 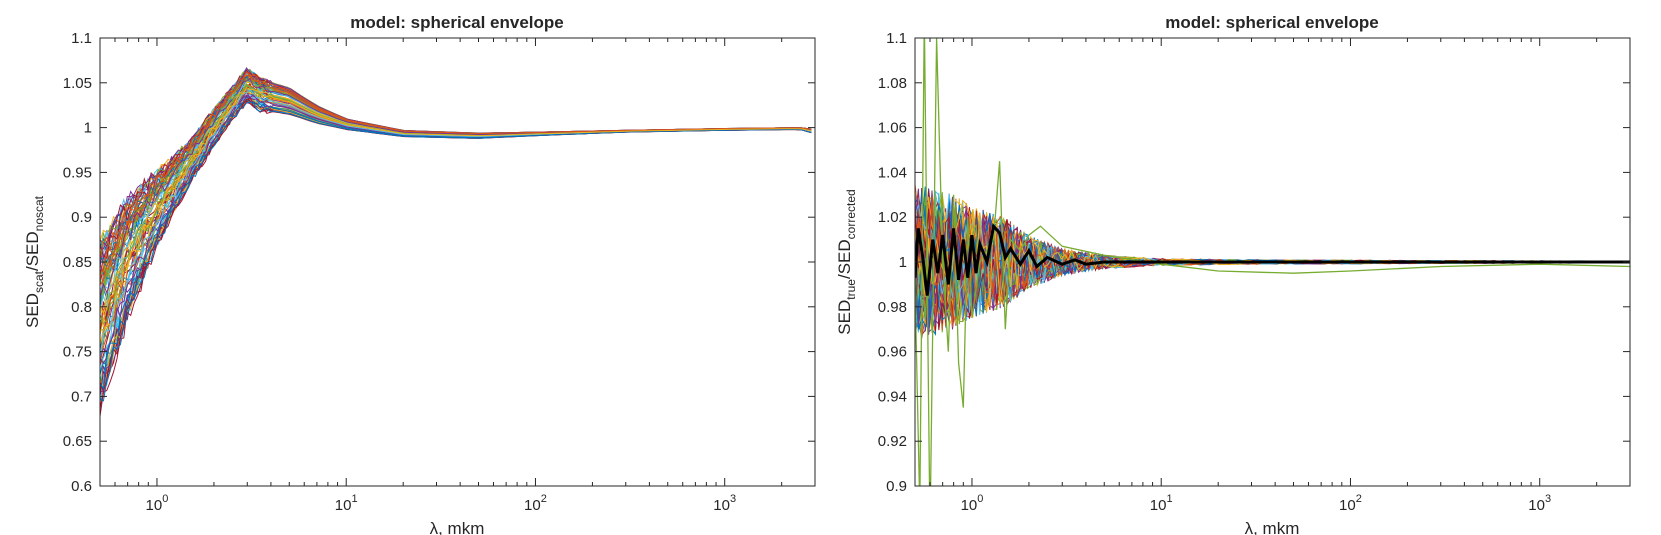 I want to click on right-y-tick-label: 1.06, so click(x=892, y=128).